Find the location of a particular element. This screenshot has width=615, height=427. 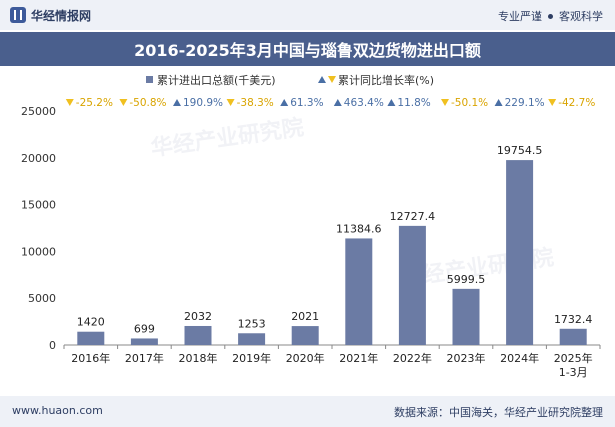

growth-rate-label: 190.9% is located at coordinates (203, 103).